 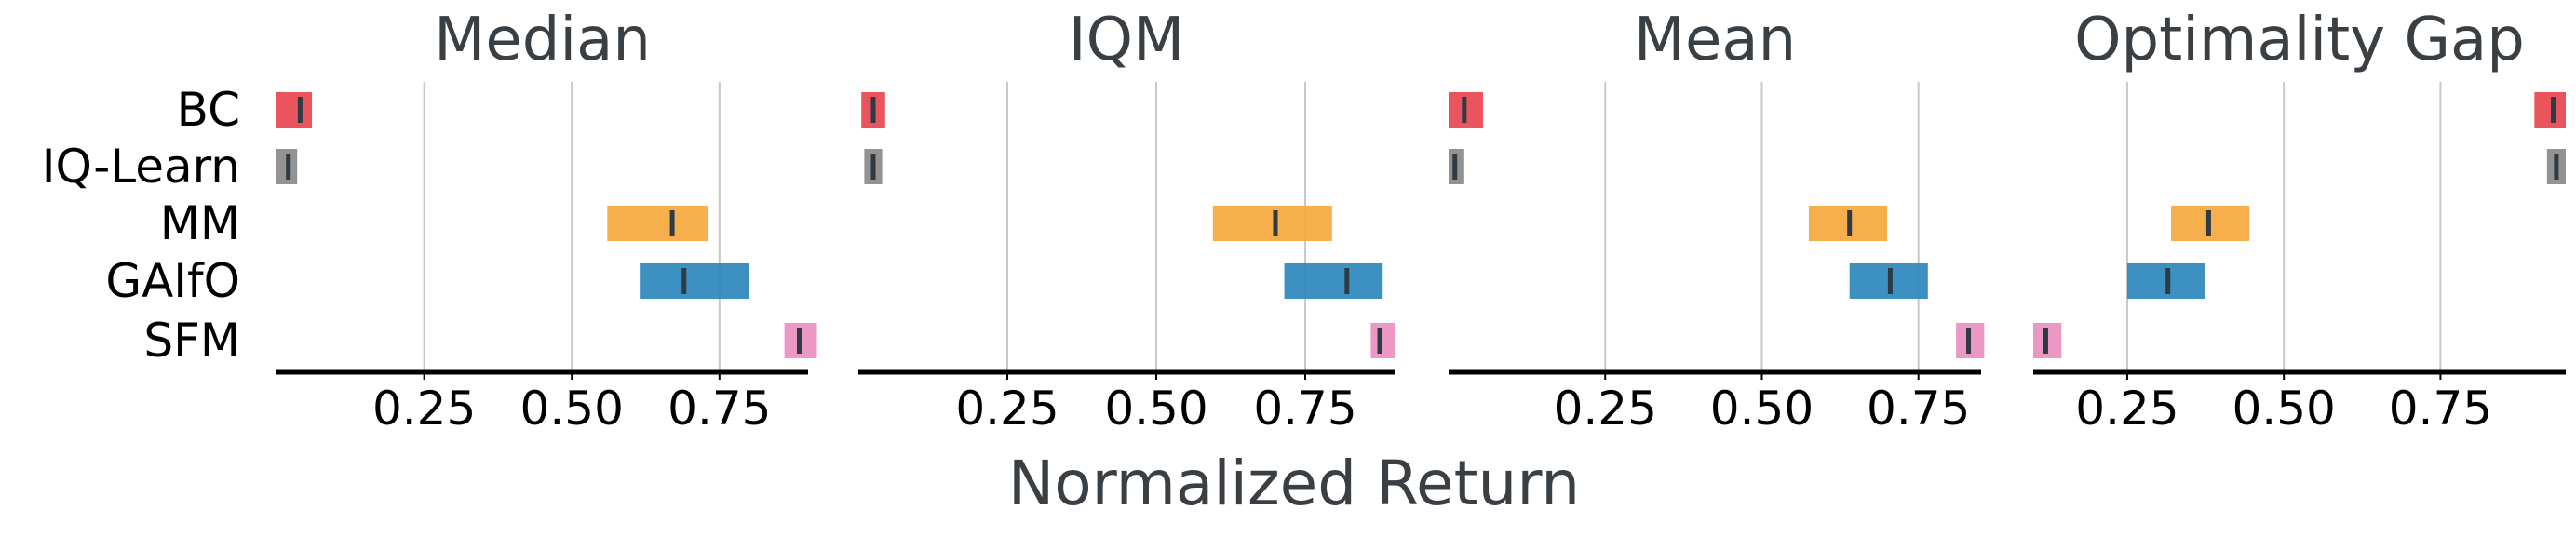 What do you see at coordinates (542, 40) in the screenshot?
I see `panel-title: Median` at bounding box center [542, 40].